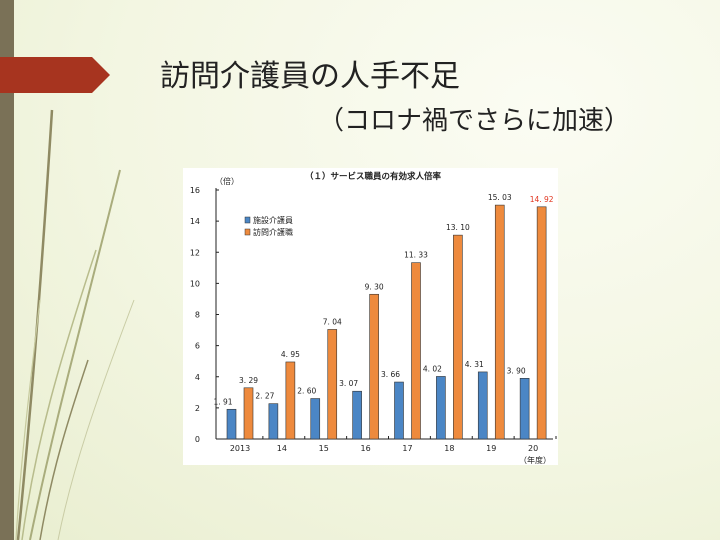 The width and height of the screenshot is (720, 540). What do you see at coordinates (533, 448) in the screenshot?
I see `x-tick-label: 20` at bounding box center [533, 448].